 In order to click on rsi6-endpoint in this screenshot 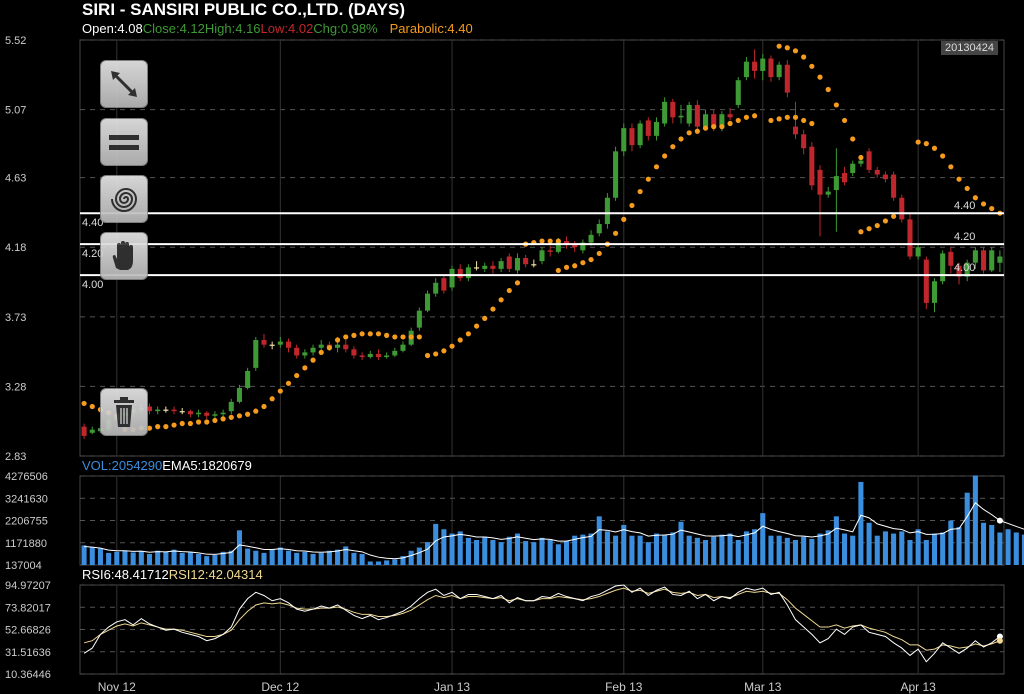, I will do `click(999, 636)`.